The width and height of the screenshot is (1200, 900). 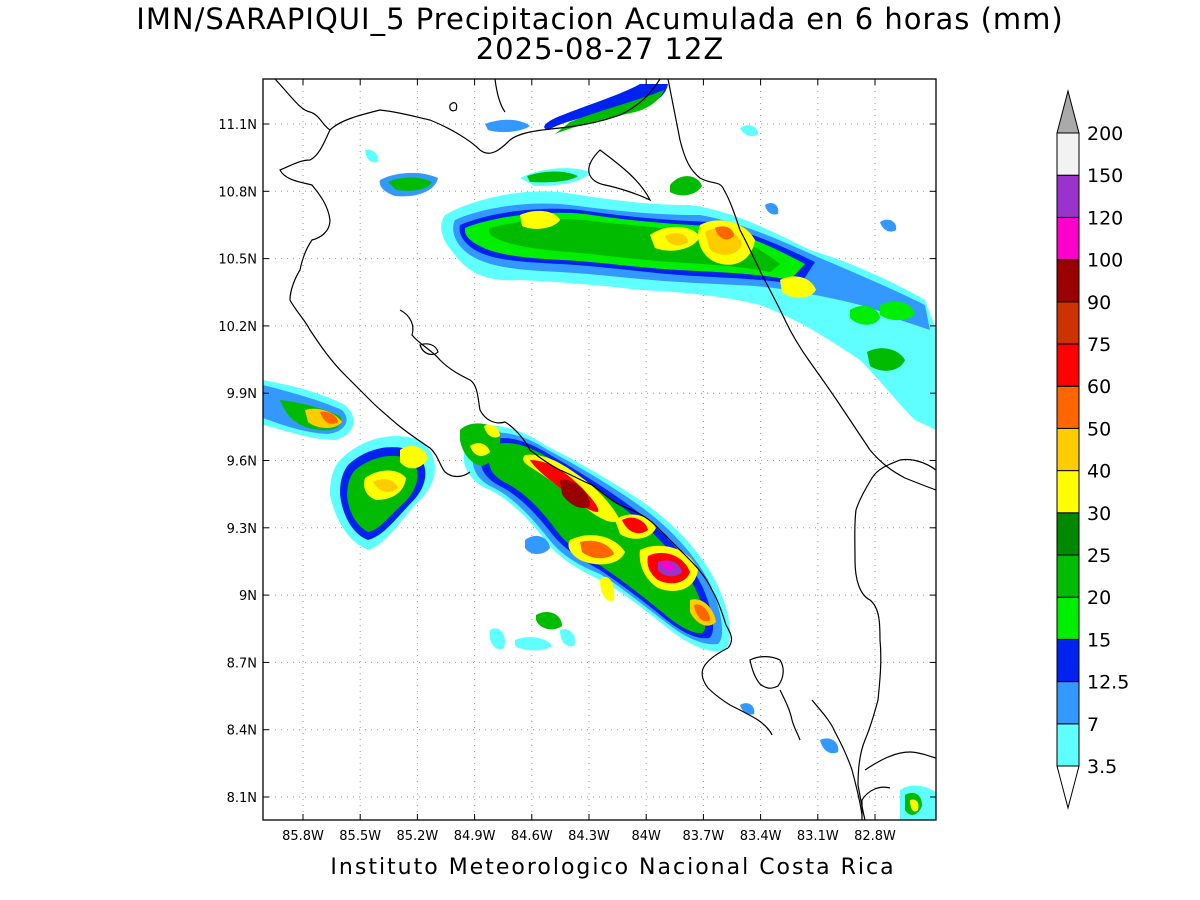 What do you see at coordinates (1099, 387) in the screenshot?
I see `colorbar-label: 60` at bounding box center [1099, 387].